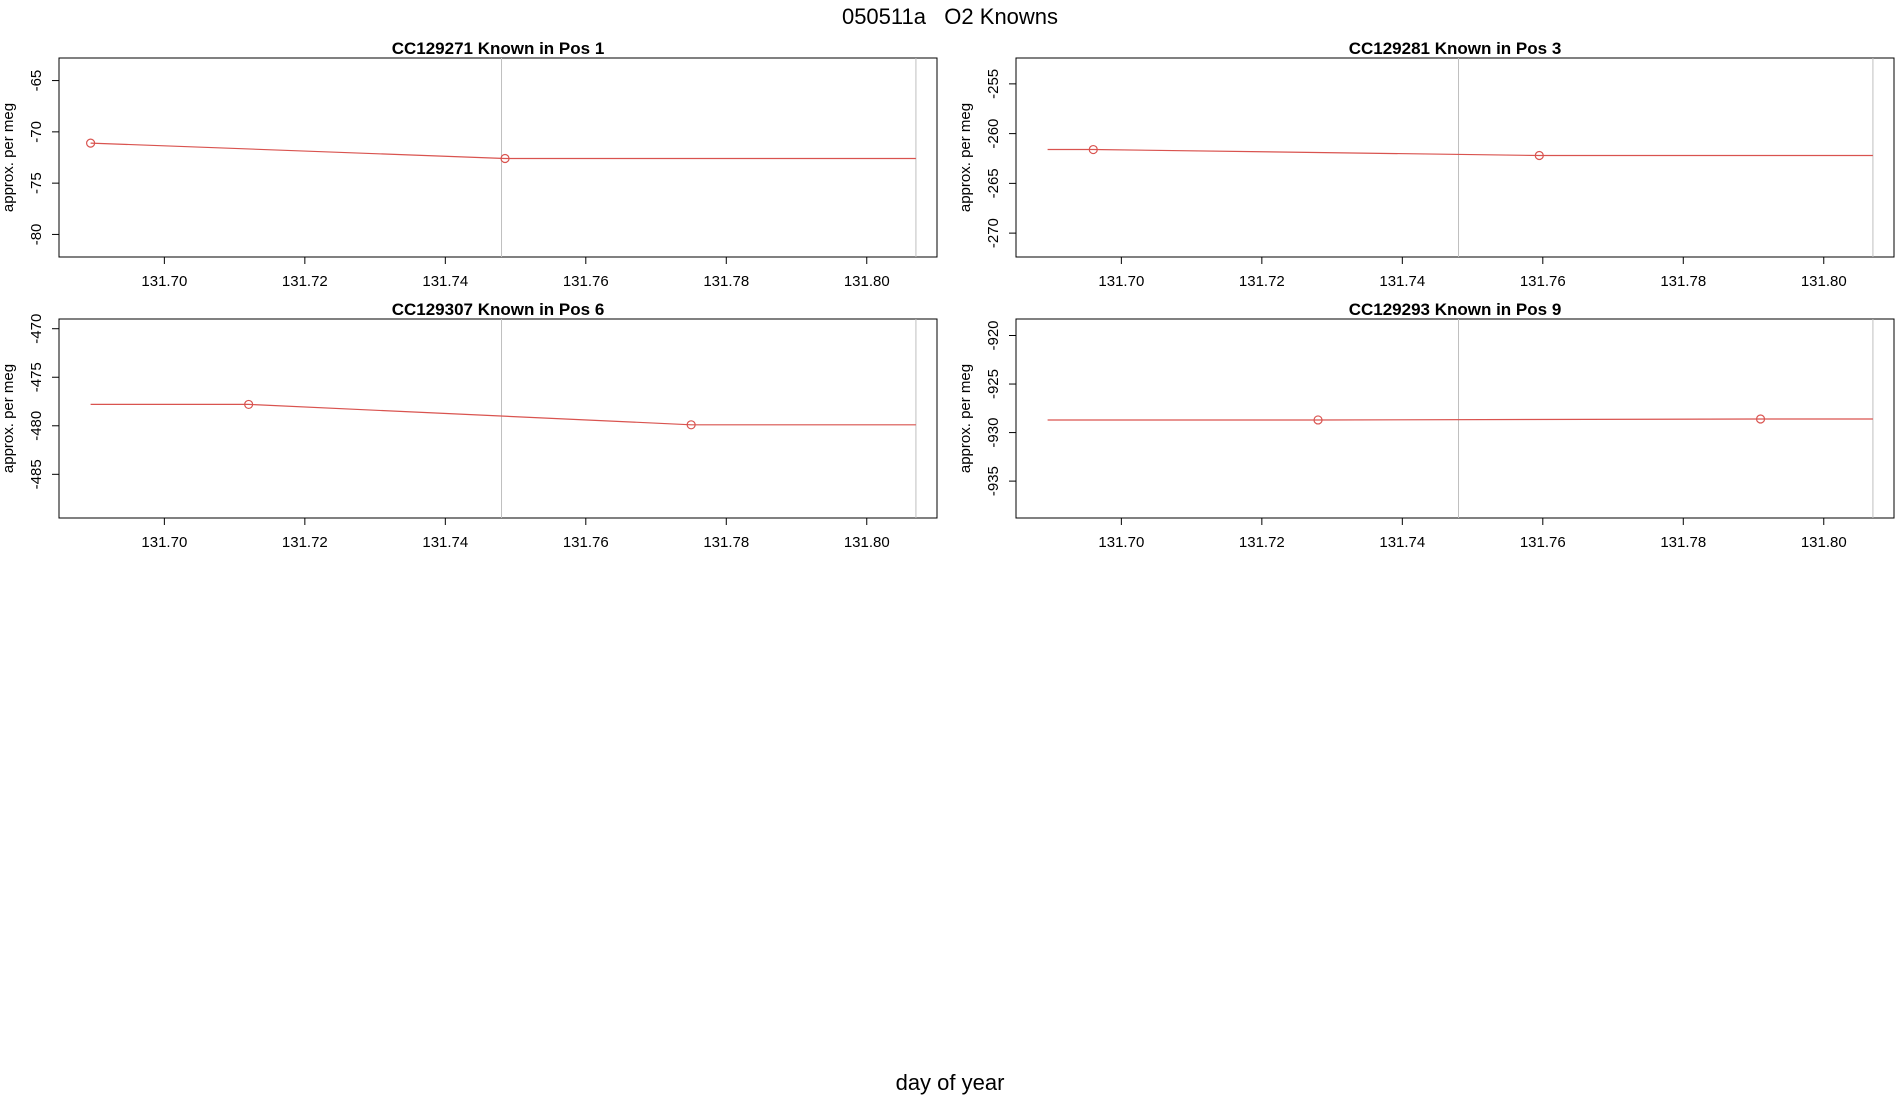 Image resolution: width=1900 pixels, height=1100 pixels. What do you see at coordinates (36, 235) in the screenshot?
I see `y-tick-label: -80` at bounding box center [36, 235].